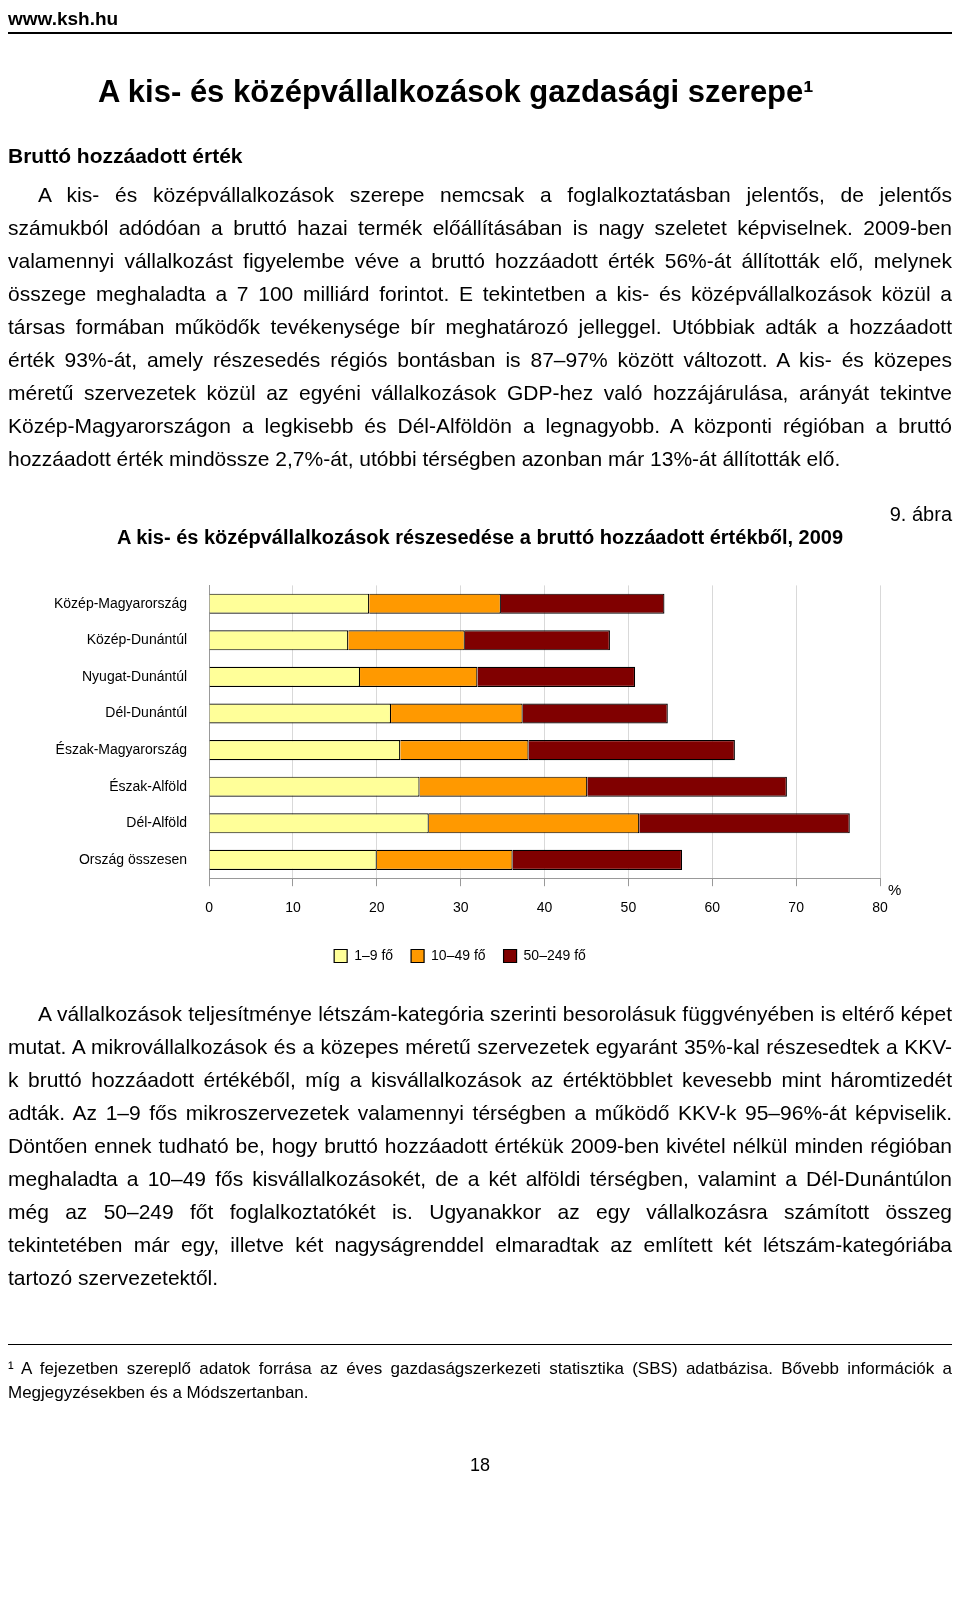  Describe the element at coordinates (374, 954) in the screenshot. I see `legend-label: 1–9 fő` at that location.